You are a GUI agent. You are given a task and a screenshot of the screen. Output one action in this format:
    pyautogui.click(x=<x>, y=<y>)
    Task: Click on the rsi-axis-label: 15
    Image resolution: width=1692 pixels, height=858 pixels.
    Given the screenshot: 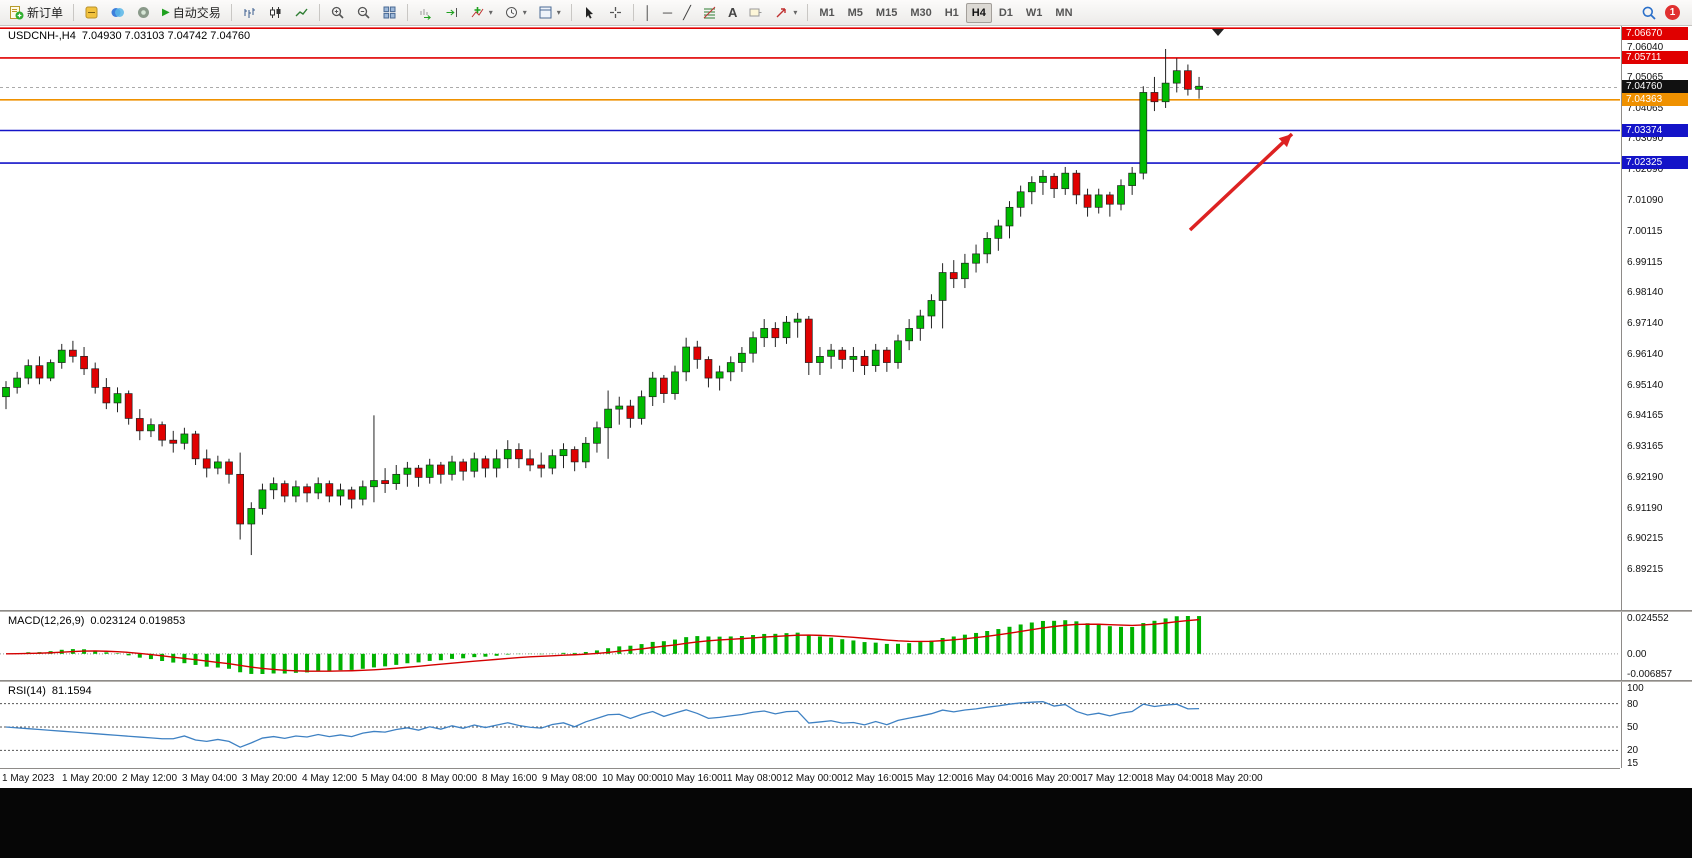 What is the action you would take?
    pyautogui.click(x=1633, y=763)
    